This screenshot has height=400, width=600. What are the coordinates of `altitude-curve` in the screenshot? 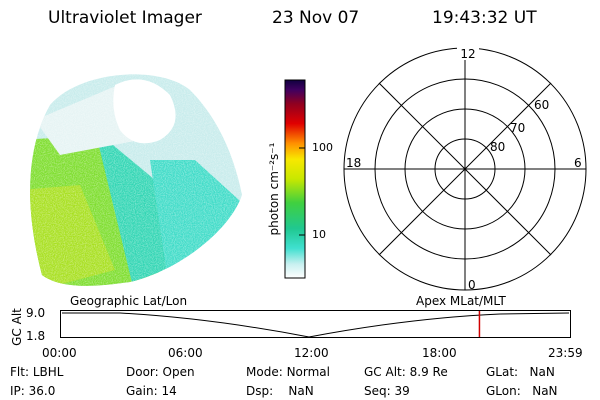 It's located at (316, 325).